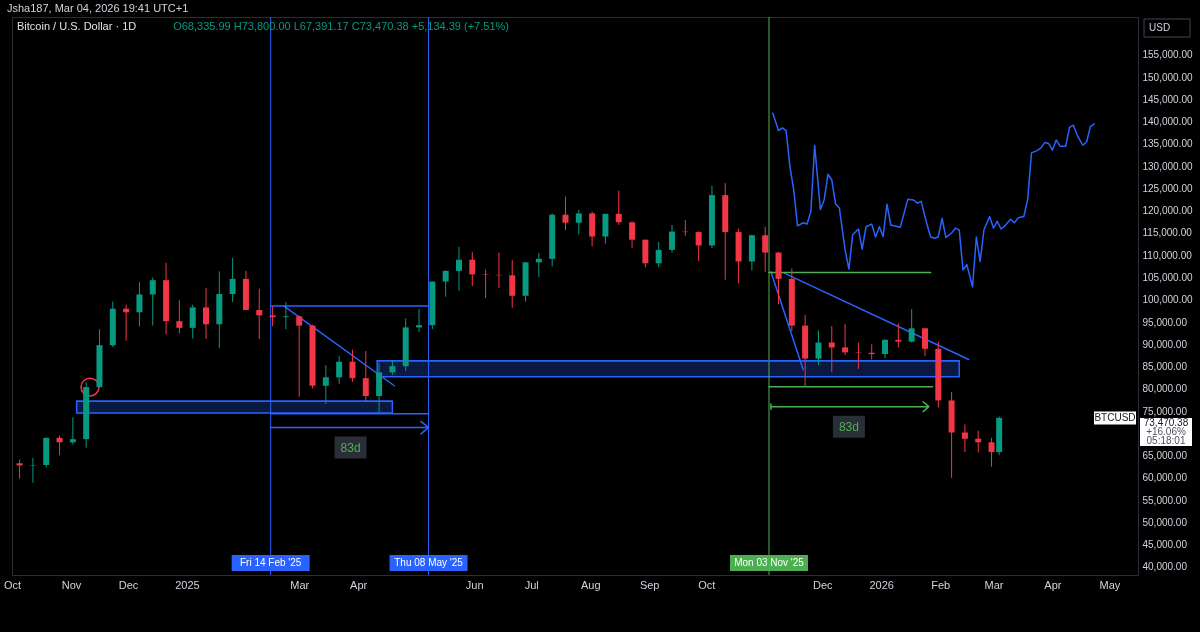 This screenshot has width=1200, height=632. I want to click on y-tick-label: 105,000.00, so click(1167, 278).